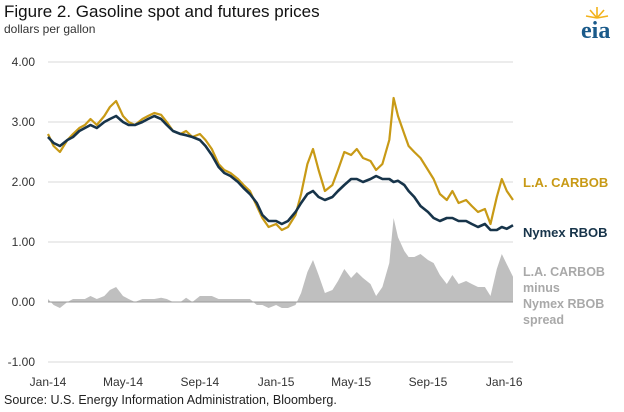 The height and width of the screenshot is (412, 624). What do you see at coordinates (22, 212) in the screenshot?
I see `y-axis-ticks: 4.00 3.00 2.00 1.00 0.00 -1.00` at bounding box center [22, 212].